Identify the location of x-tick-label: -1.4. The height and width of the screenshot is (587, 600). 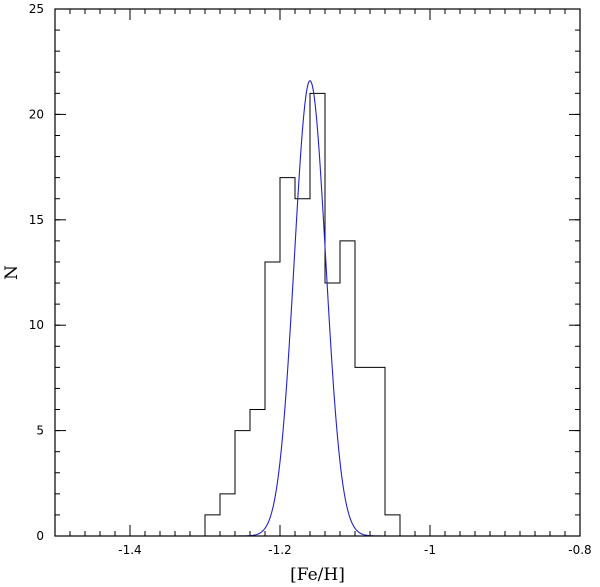
(129, 550).